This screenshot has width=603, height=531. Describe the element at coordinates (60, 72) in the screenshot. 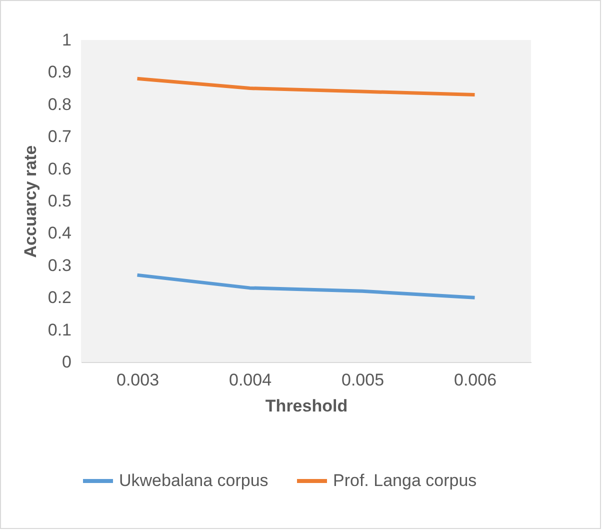

I see `y-tick-label: 0.9` at that location.